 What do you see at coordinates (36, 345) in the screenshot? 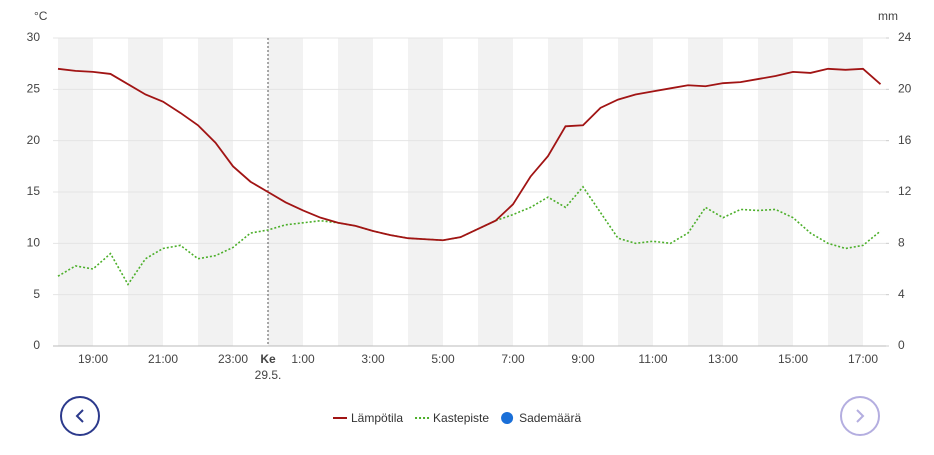
I see `y-tick-label: 0` at bounding box center [36, 345].